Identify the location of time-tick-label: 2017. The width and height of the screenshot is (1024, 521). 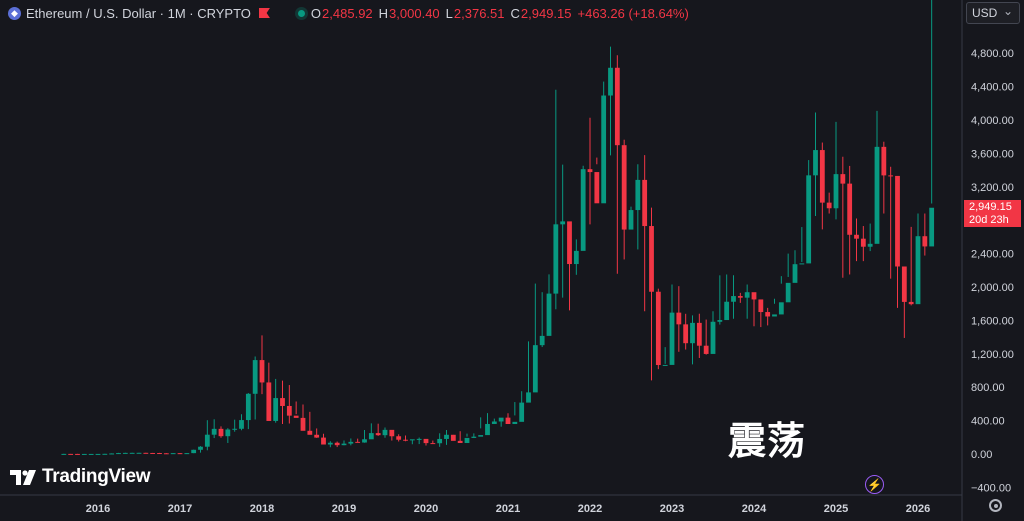
(180, 509).